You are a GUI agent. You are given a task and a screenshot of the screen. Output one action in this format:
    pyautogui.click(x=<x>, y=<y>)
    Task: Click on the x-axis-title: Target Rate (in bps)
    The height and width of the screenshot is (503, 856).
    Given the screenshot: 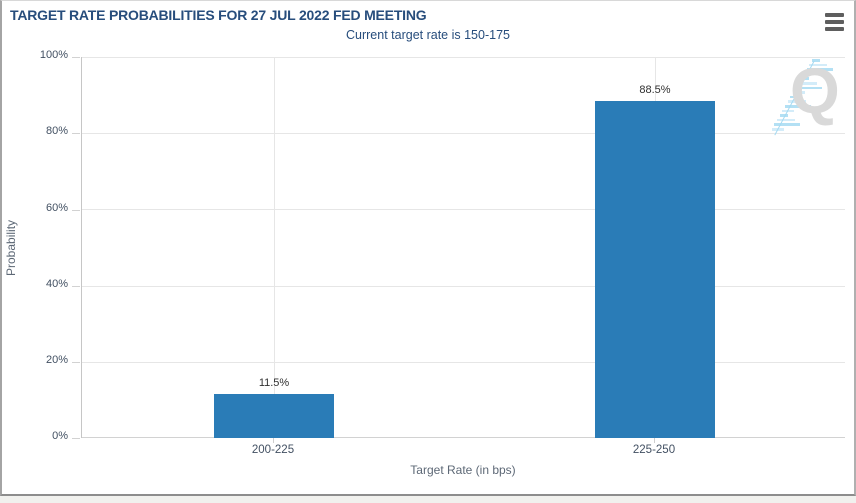 What is the action you would take?
    pyautogui.click(x=463, y=470)
    